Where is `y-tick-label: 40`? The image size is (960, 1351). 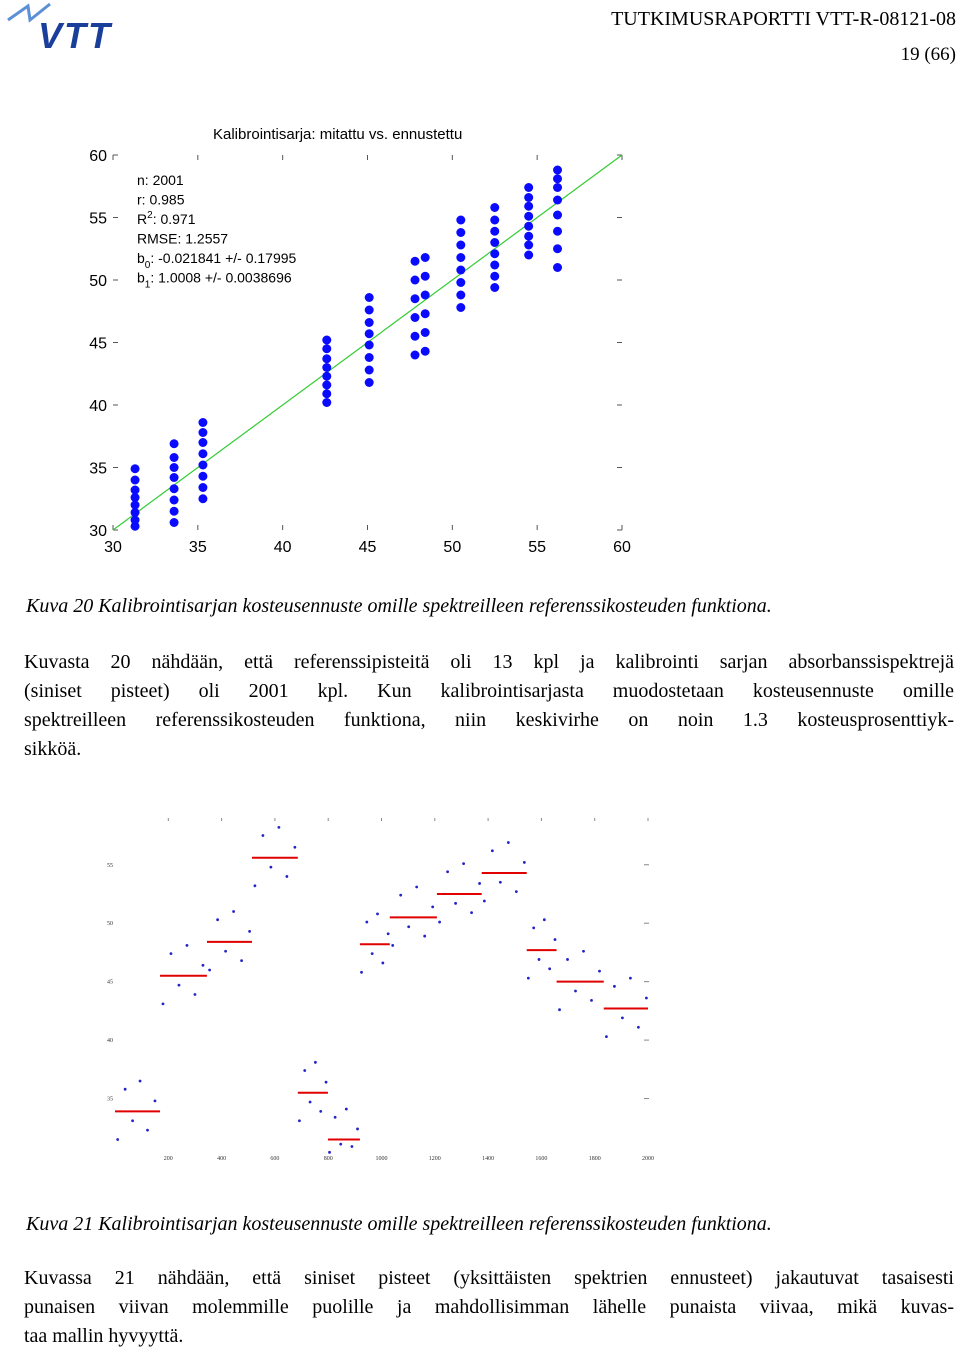 y-tick-label: 40 is located at coordinates (110, 1041).